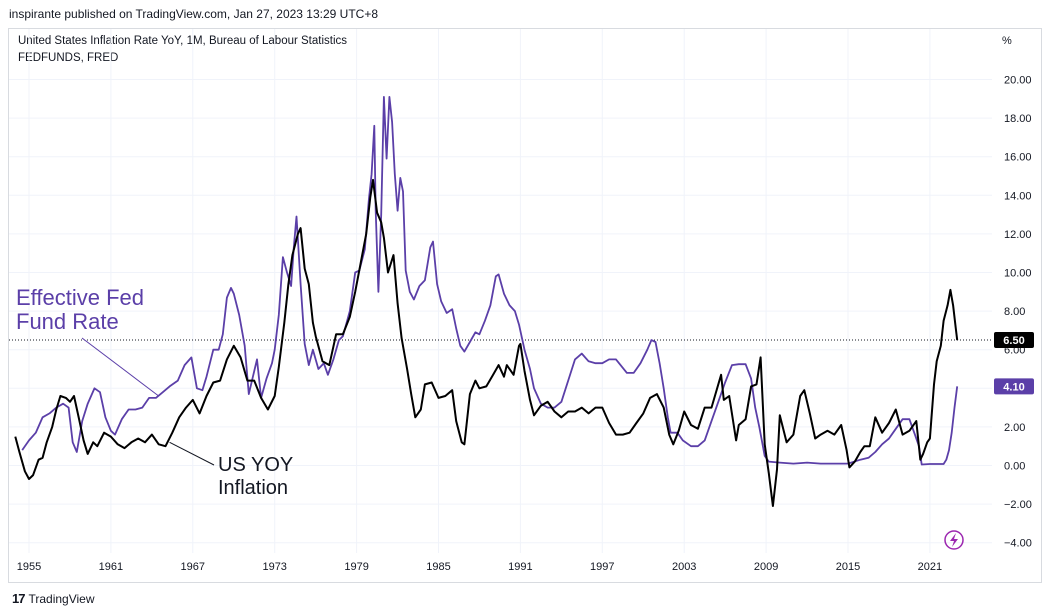 Image resolution: width=1054 pixels, height=616 pixels. Describe the element at coordinates (1014, 312) in the screenshot. I see `y-tick-label: 8.00` at that location.